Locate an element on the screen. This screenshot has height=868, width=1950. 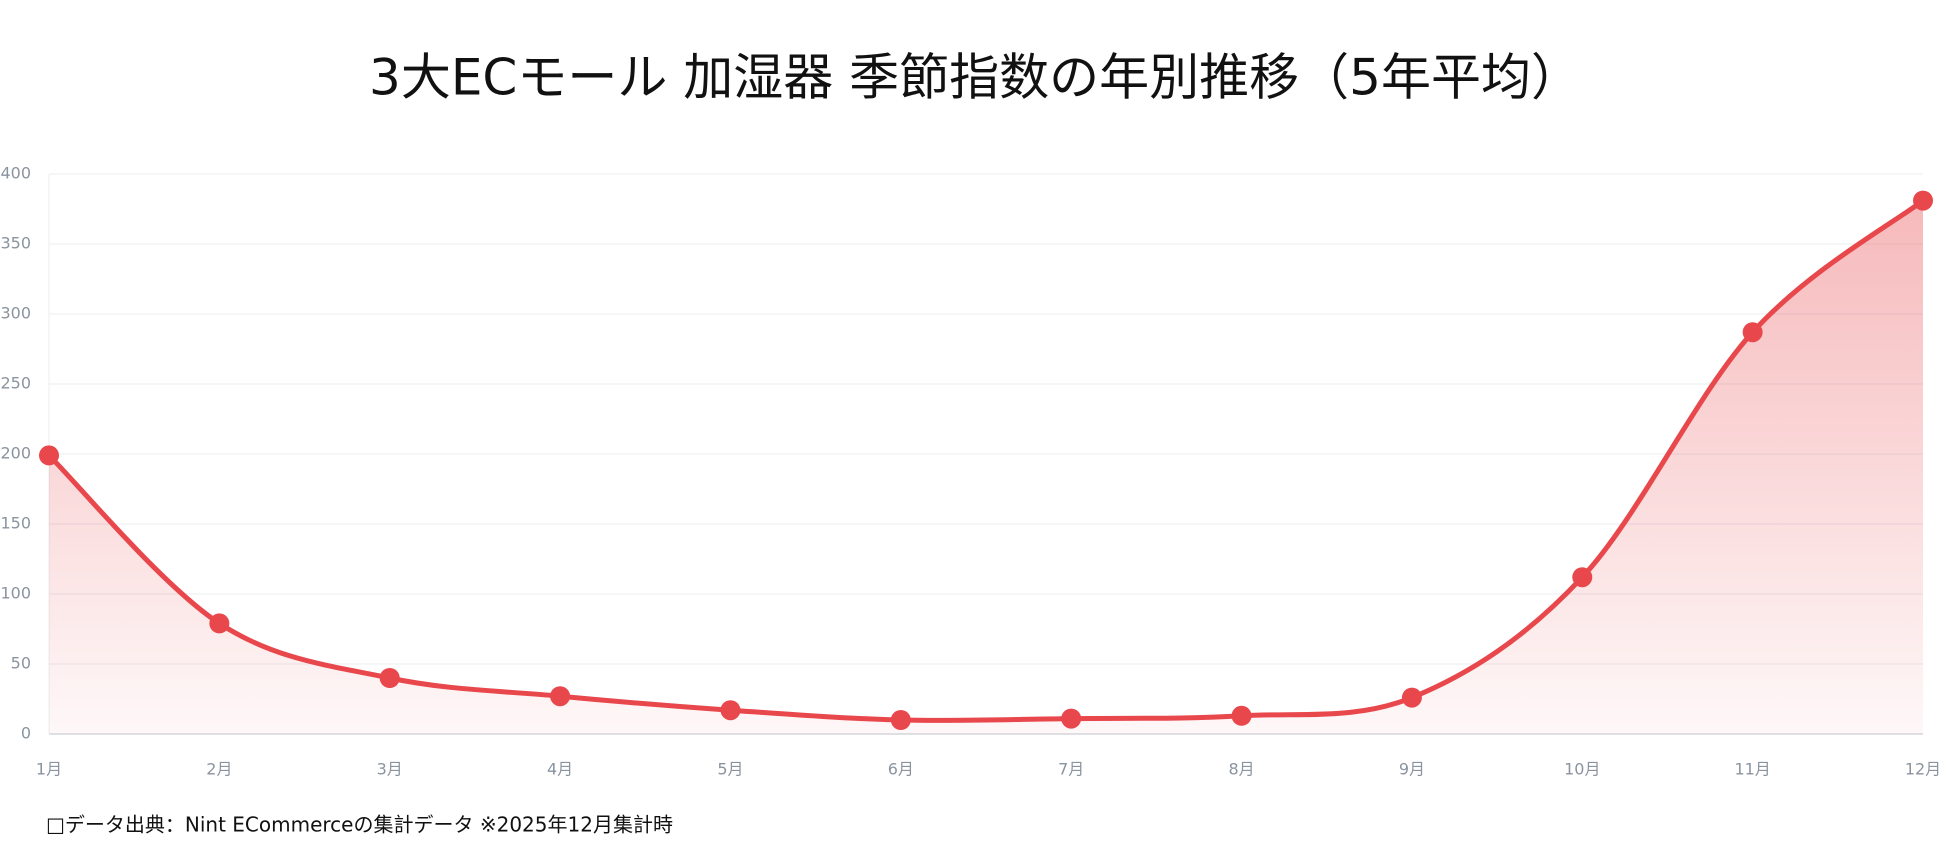
x-tick-label: 1月 is located at coordinates (49, 769).